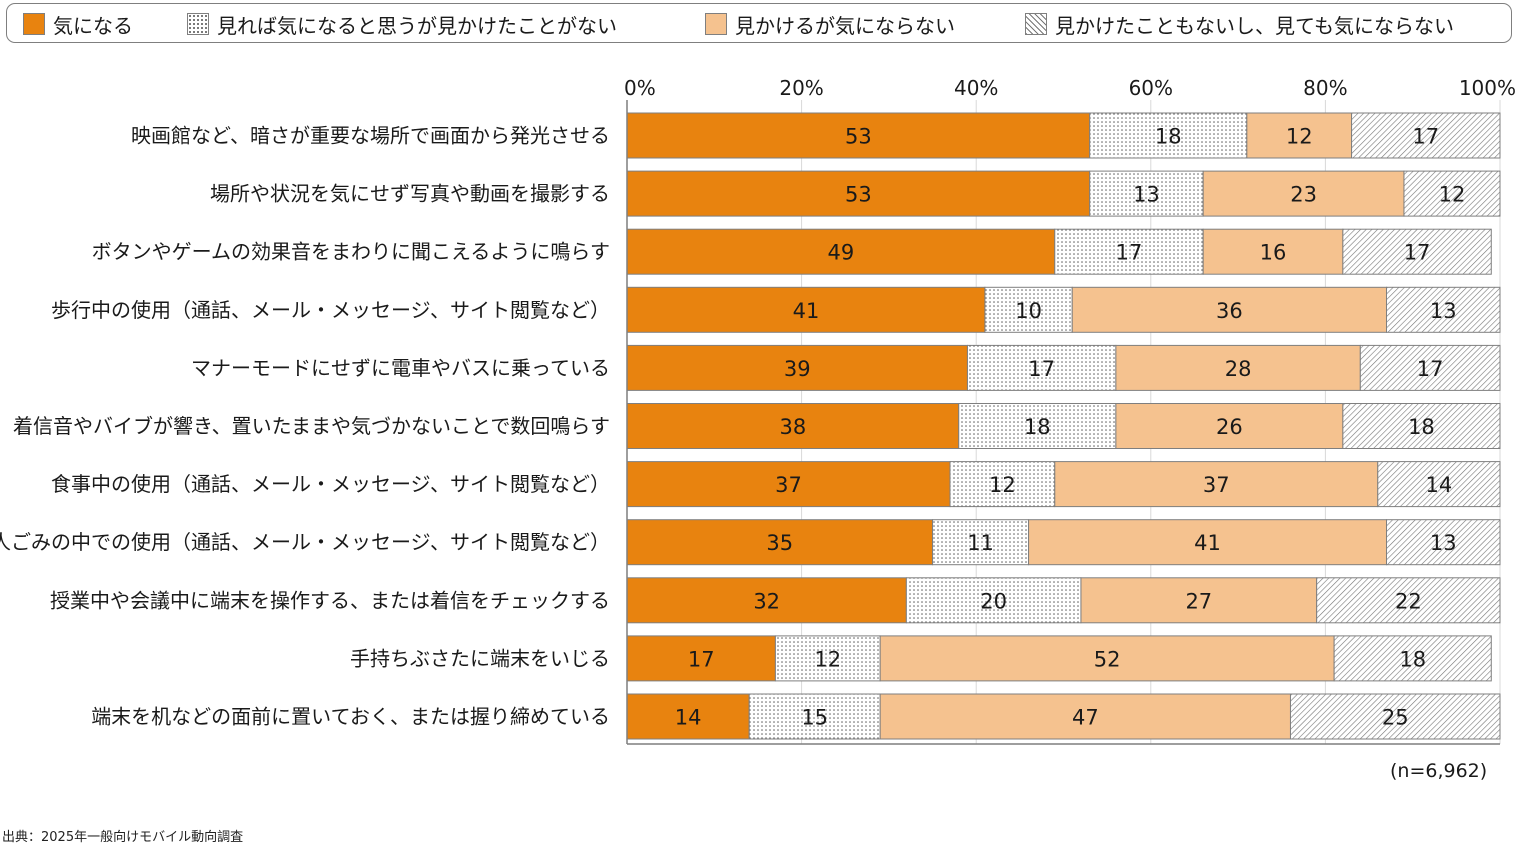 The image size is (1519, 849). I want to click on legend-swatch-dots, so click(198, 24).